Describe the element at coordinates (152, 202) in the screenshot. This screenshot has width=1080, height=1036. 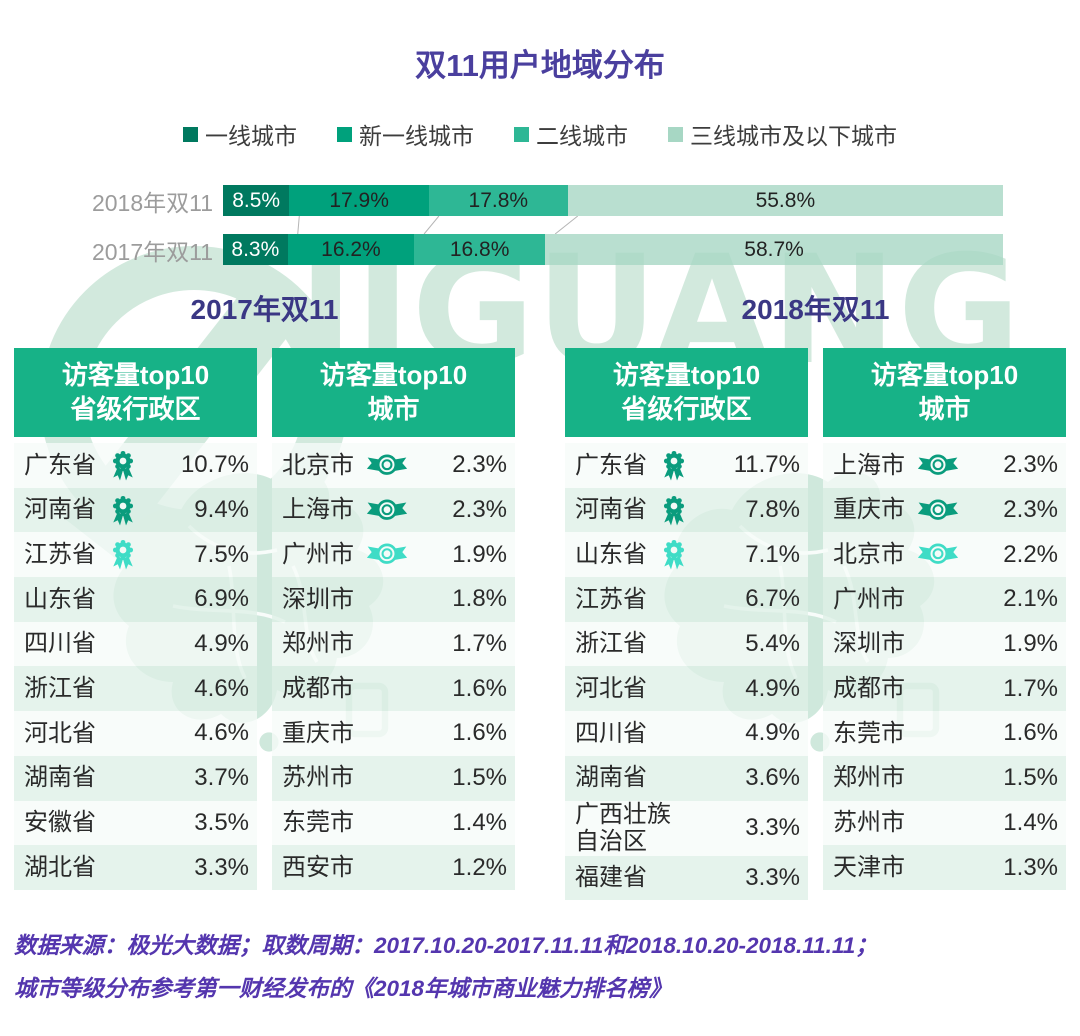
I see `bar-row-label: 2018年双11` at that location.